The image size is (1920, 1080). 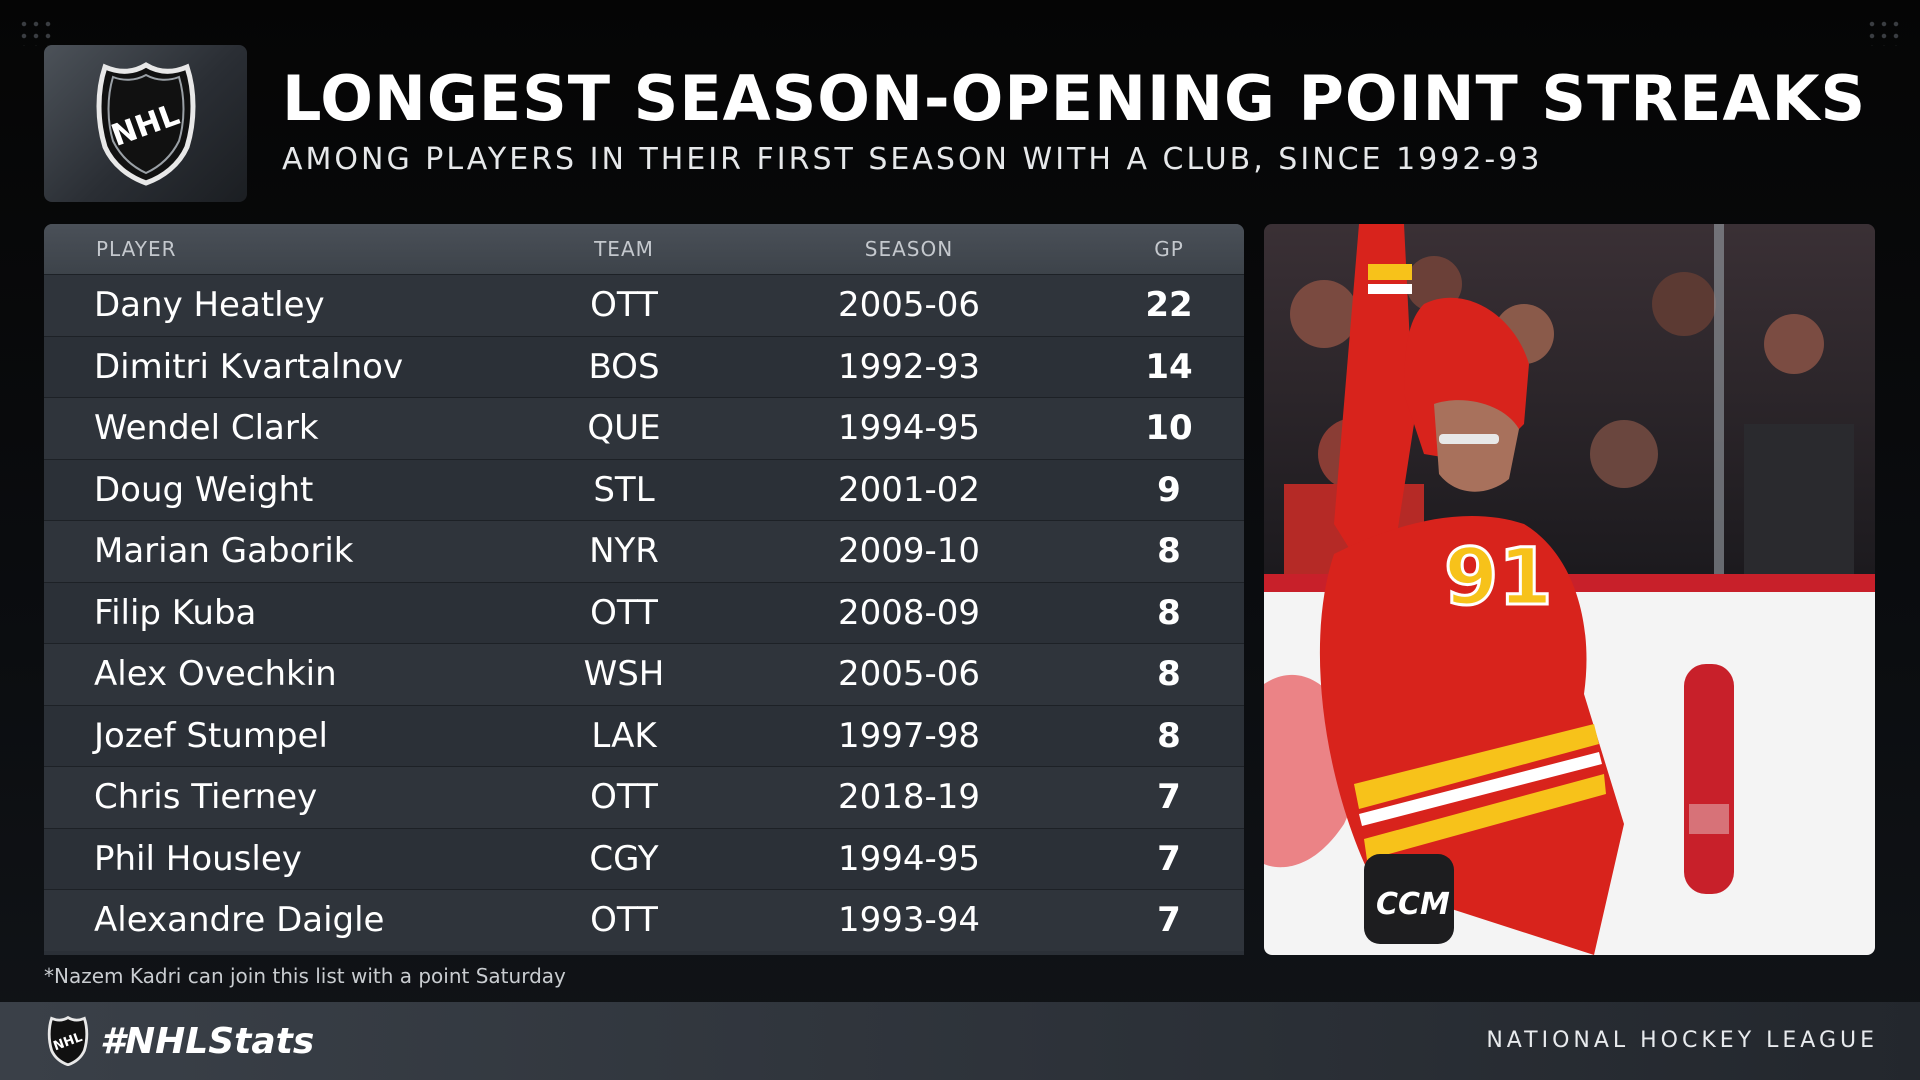 What do you see at coordinates (909, 489) in the screenshot?
I see `season: 2001-02` at bounding box center [909, 489].